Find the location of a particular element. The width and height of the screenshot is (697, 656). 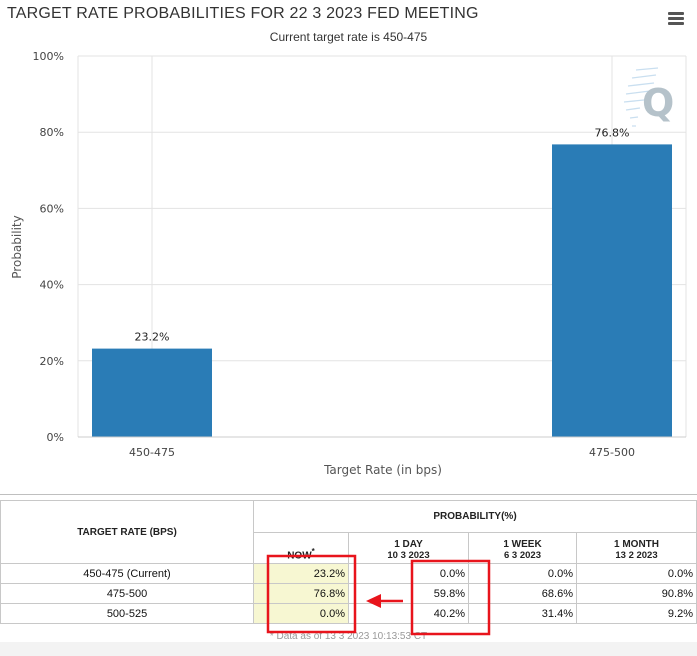

table-row: 450-475 (Current) 23.2% 0.0% 0.0% 0.0% is located at coordinates (348, 573).